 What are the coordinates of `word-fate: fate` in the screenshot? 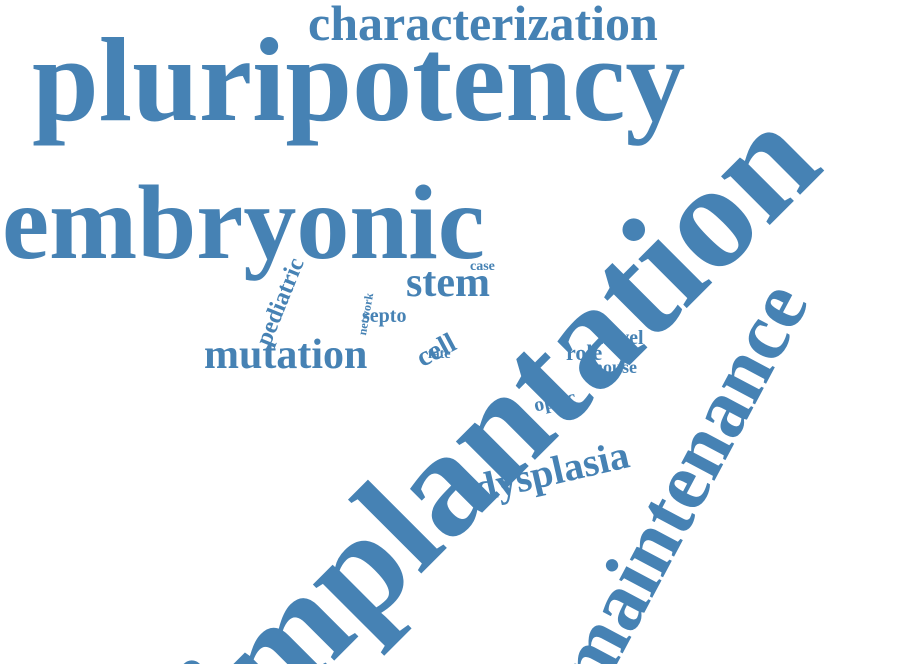 It's located at (439, 354).